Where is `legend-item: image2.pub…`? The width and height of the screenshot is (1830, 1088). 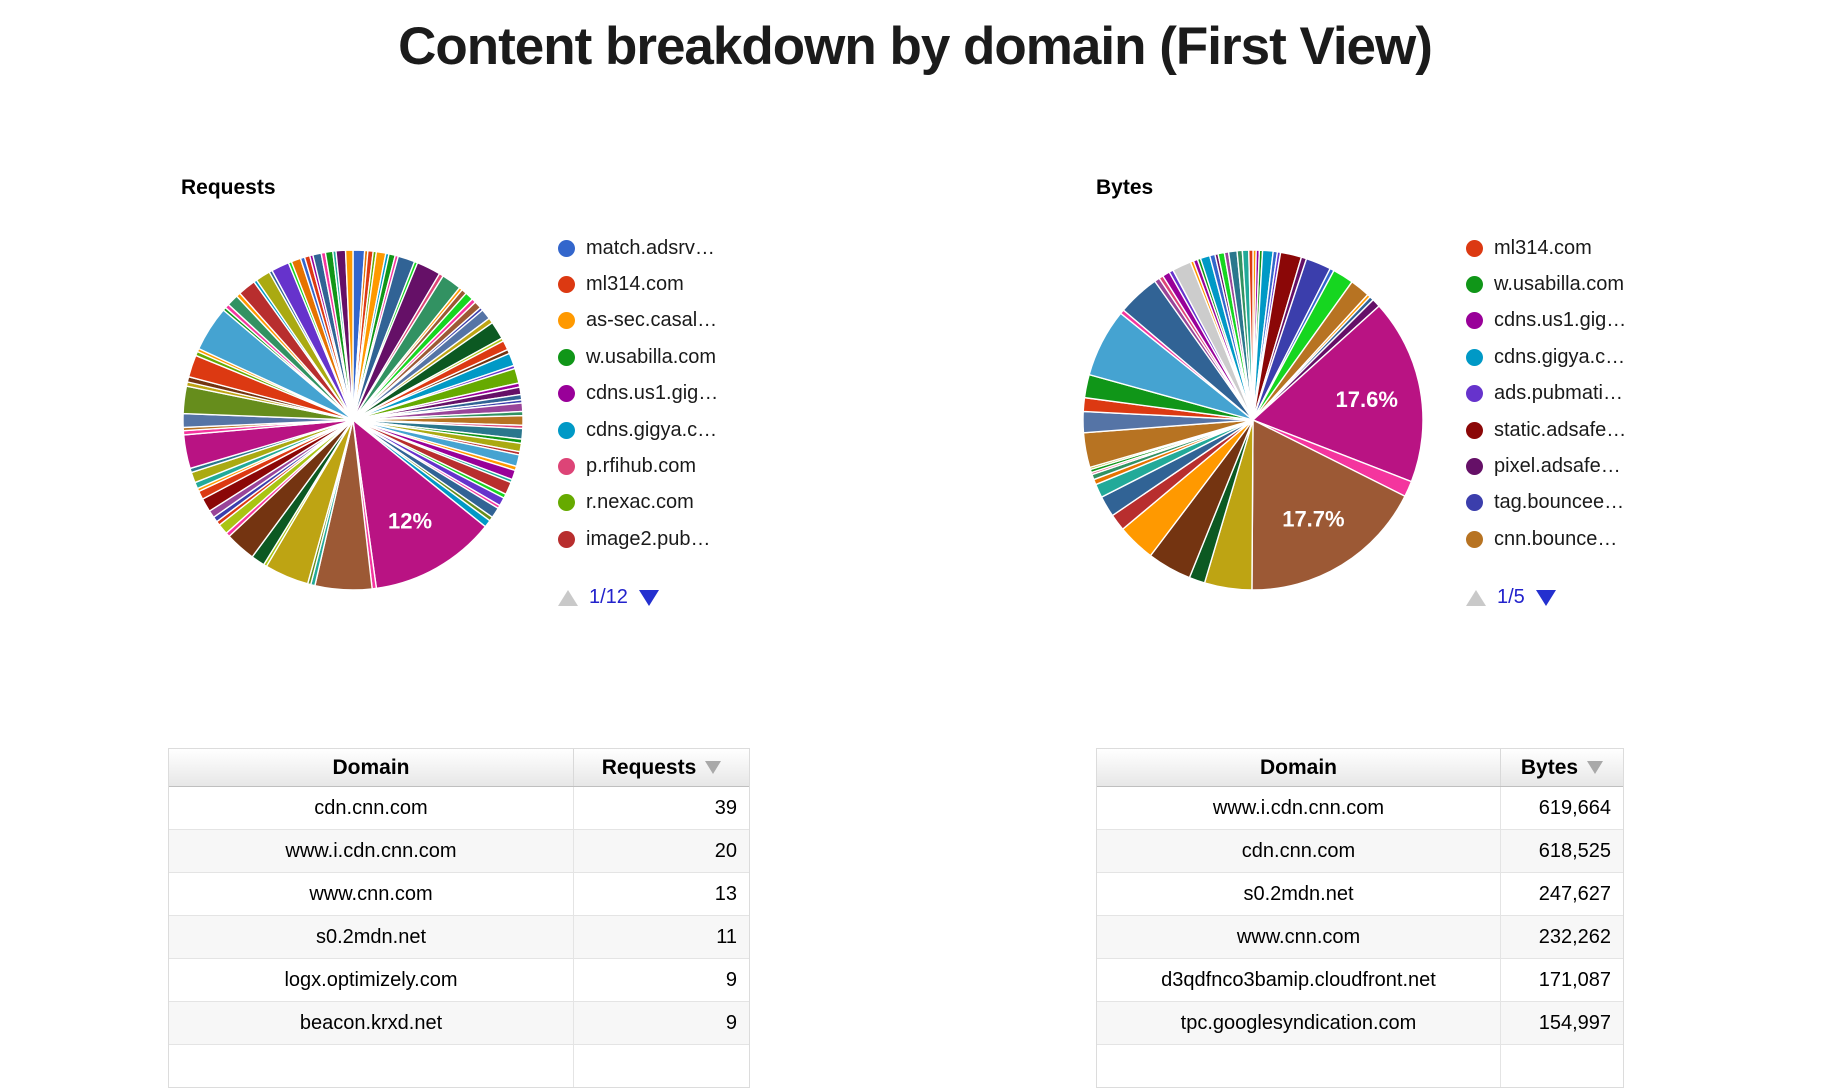
legend-item: image2.pub… is located at coordinates (638, 539).